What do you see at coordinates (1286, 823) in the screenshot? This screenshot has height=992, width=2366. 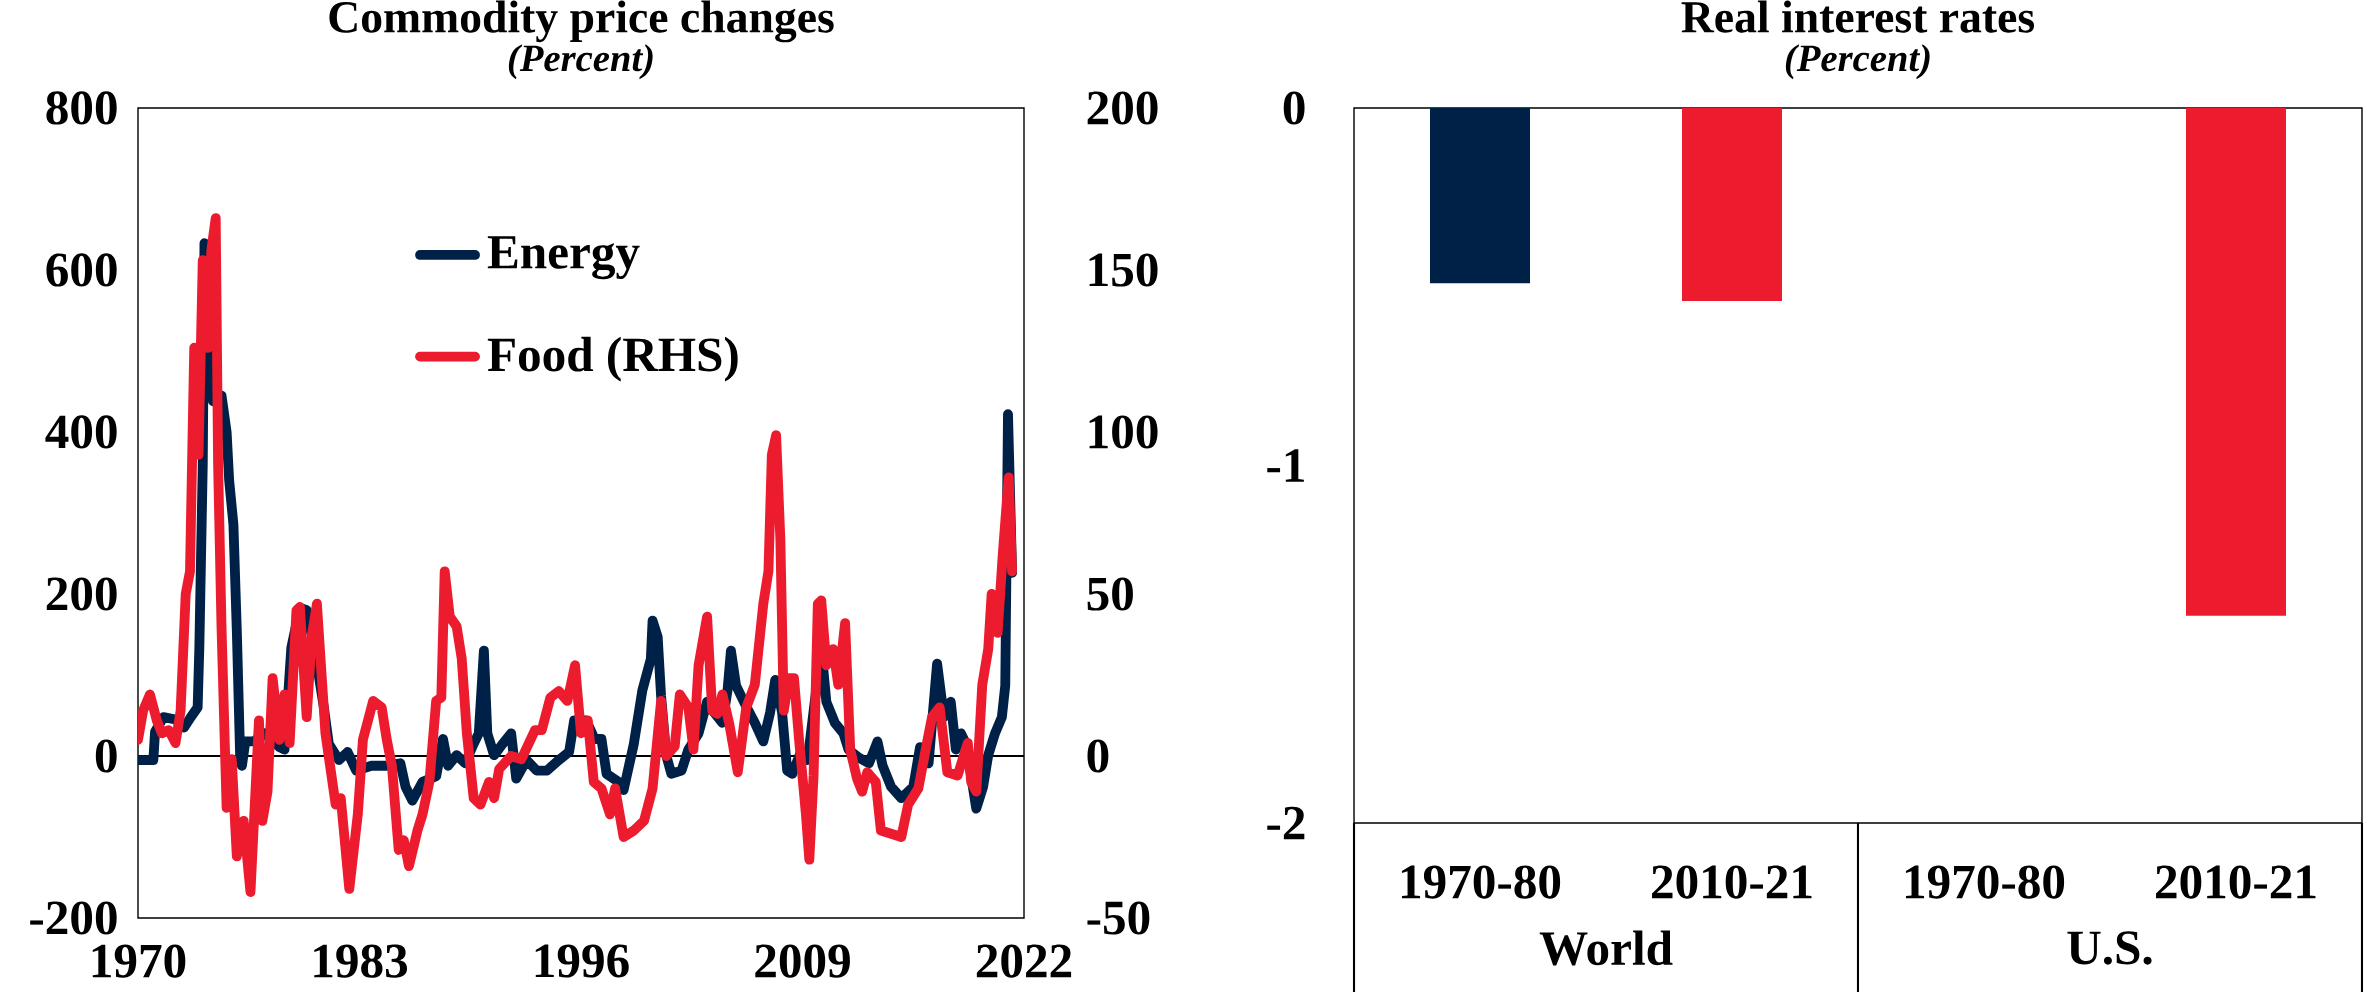 I see `y-tick-label: -2` at bounding box center [1286, 823].